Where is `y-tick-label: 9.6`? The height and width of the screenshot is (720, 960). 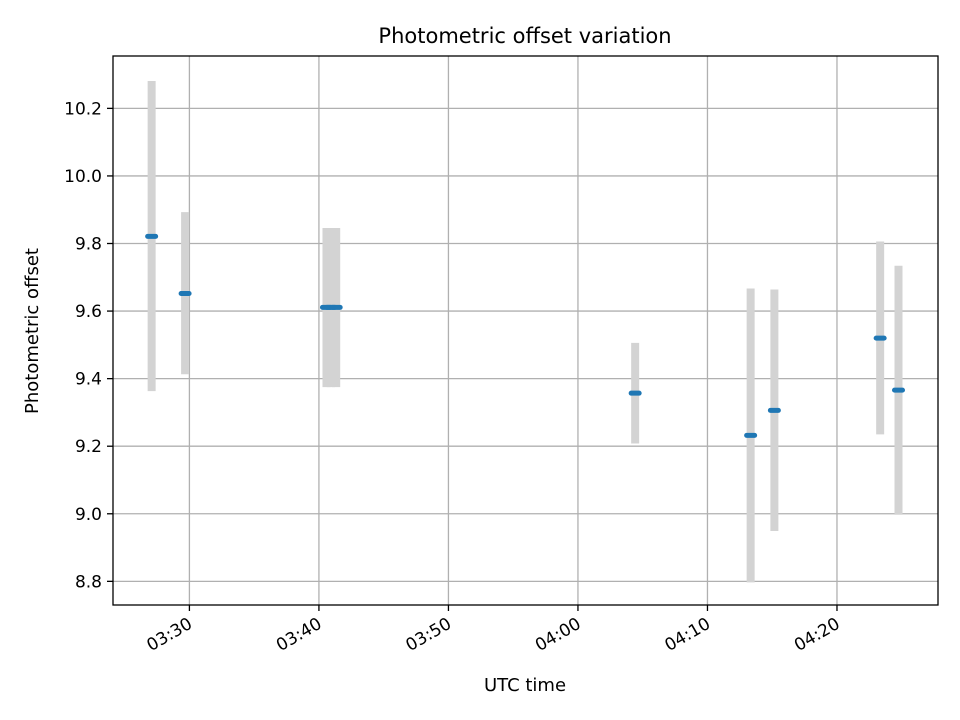 y-tick-label: 9.6 is located at coordinates (88, 312).